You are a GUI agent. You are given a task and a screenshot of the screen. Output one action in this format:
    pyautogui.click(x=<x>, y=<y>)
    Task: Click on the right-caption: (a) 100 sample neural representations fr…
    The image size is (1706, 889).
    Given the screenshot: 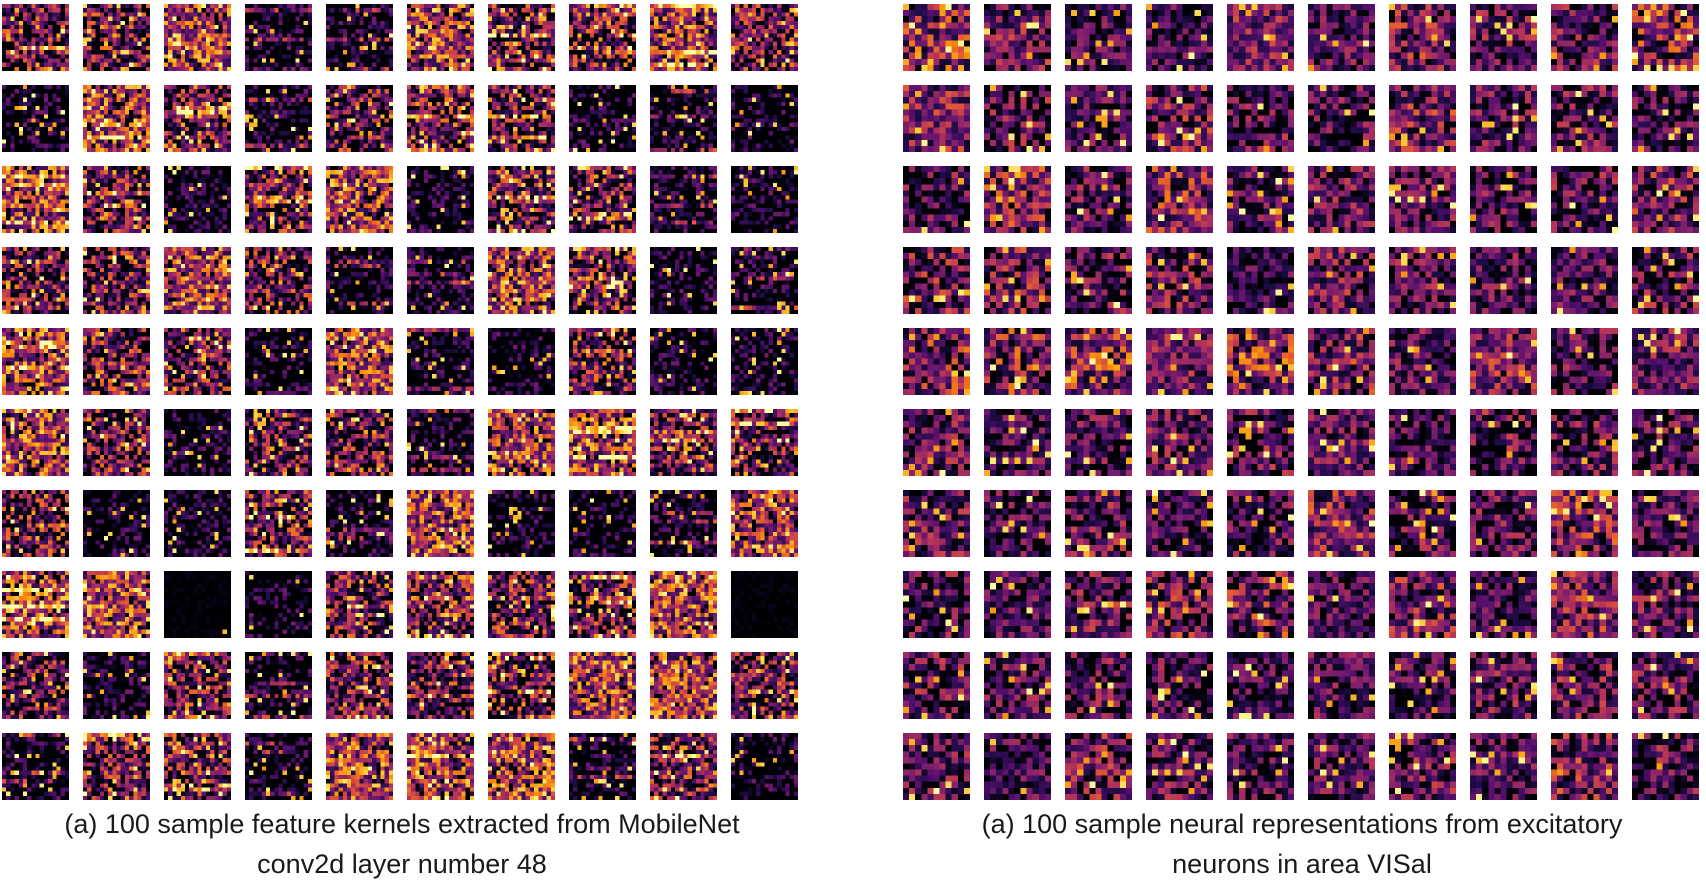 What is the action you would take?
    pyautogui.click(x=1302, y=844)
    